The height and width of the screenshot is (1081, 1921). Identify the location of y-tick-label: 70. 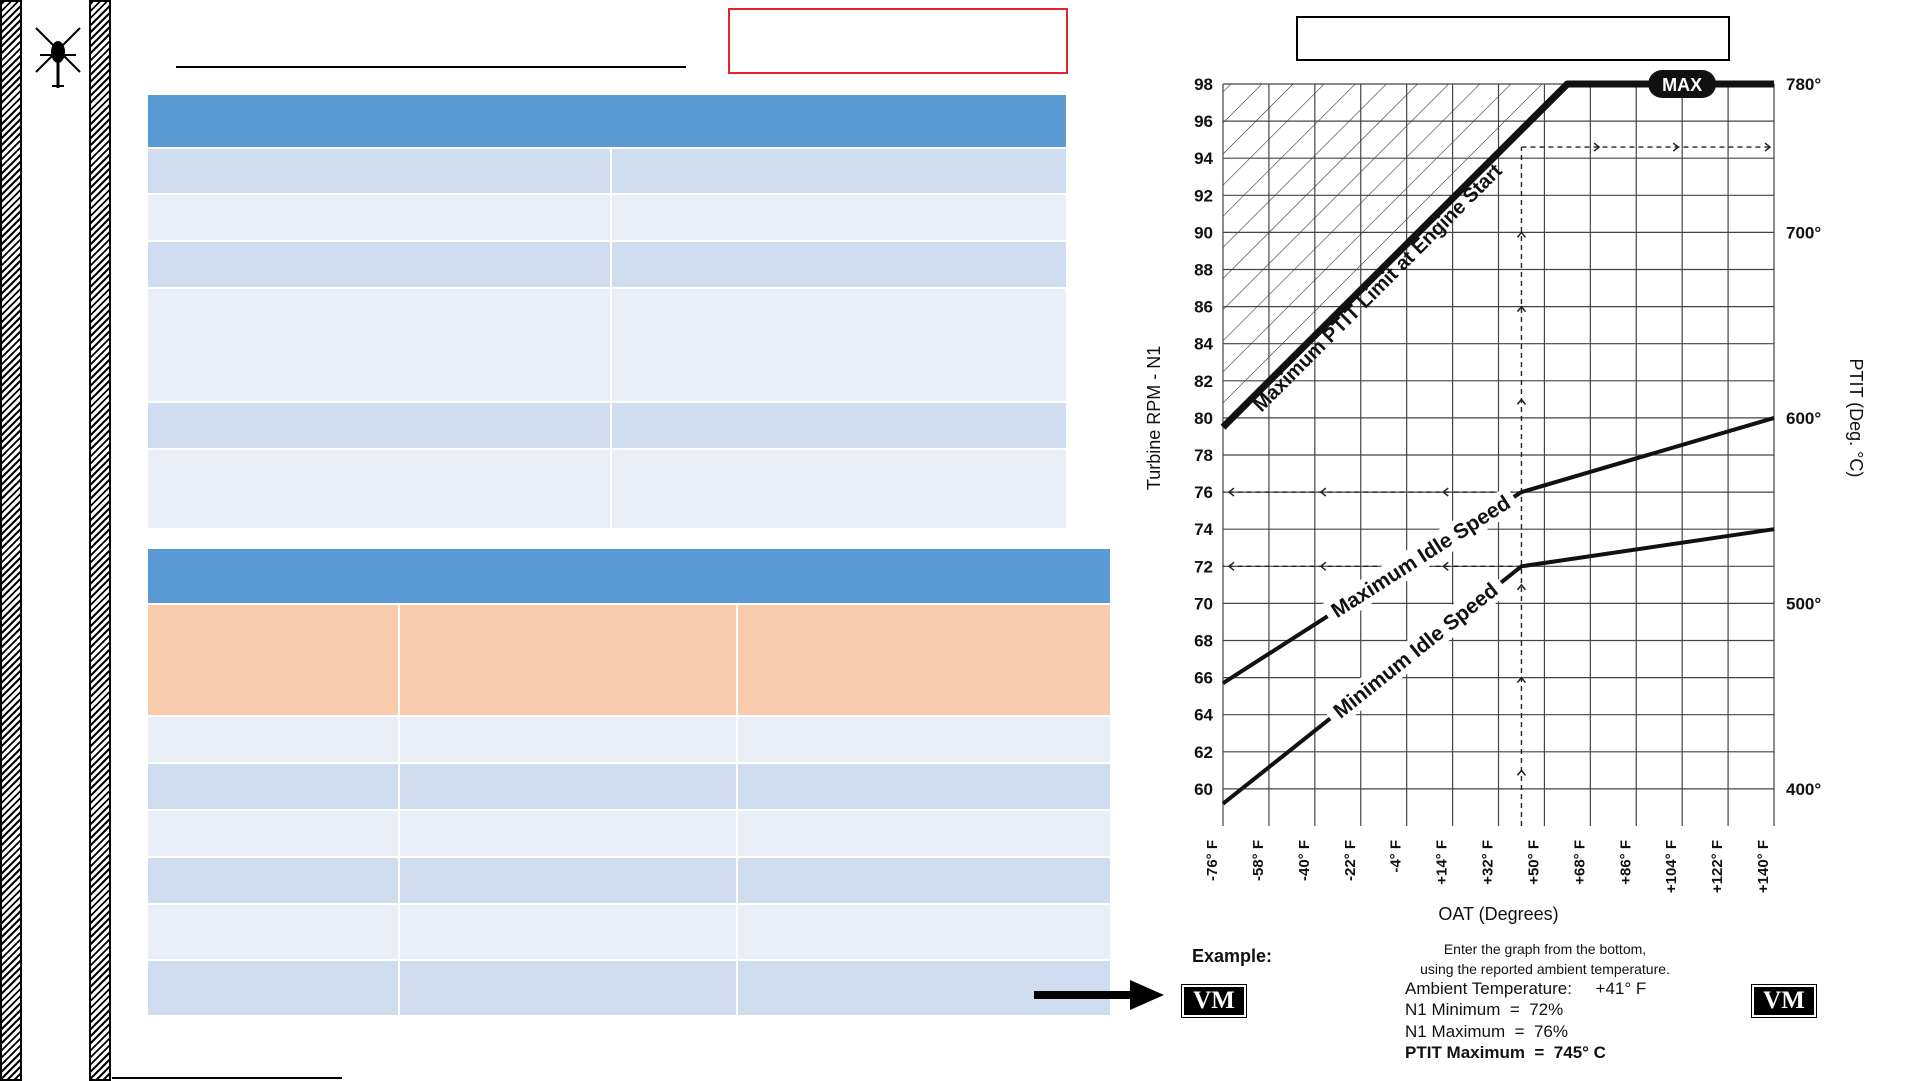
(1203, 603).